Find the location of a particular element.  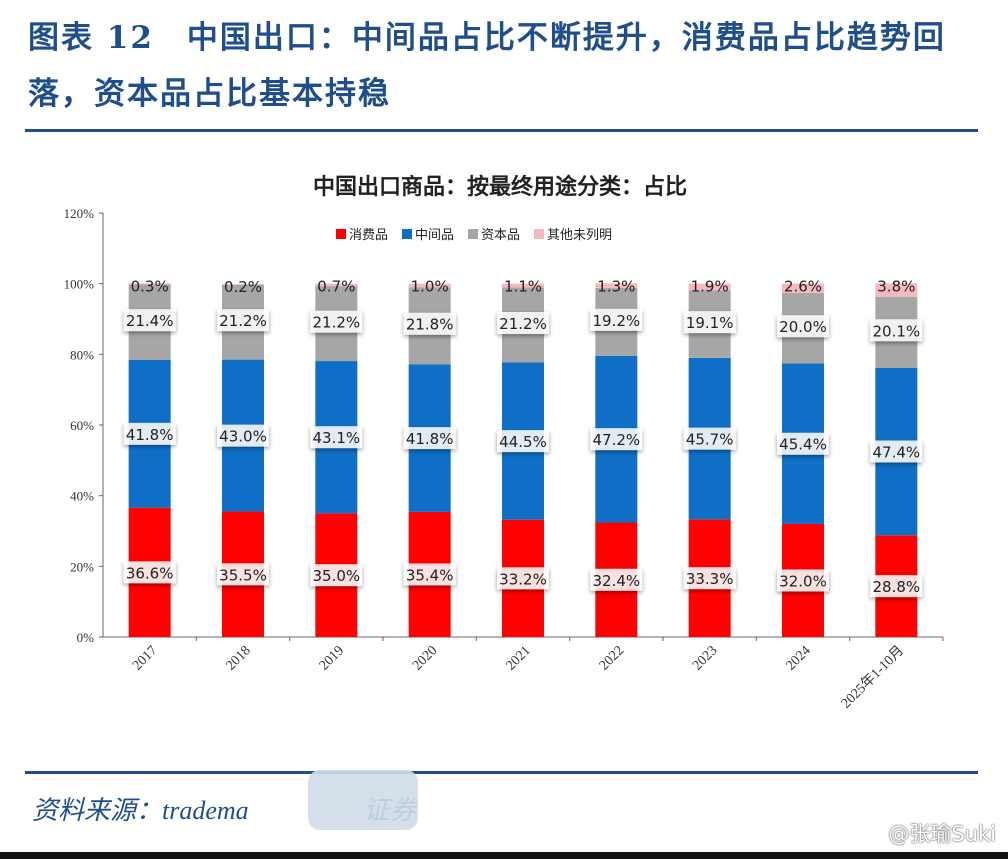

data-label: 28.8% is located at coordinates (897, 587).